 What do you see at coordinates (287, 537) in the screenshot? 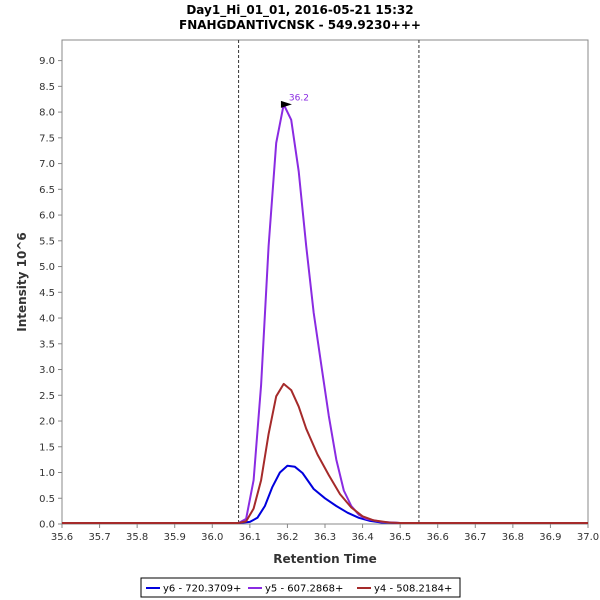
I see `x-tick-label: 36.2` at bounding box center [287, 537].